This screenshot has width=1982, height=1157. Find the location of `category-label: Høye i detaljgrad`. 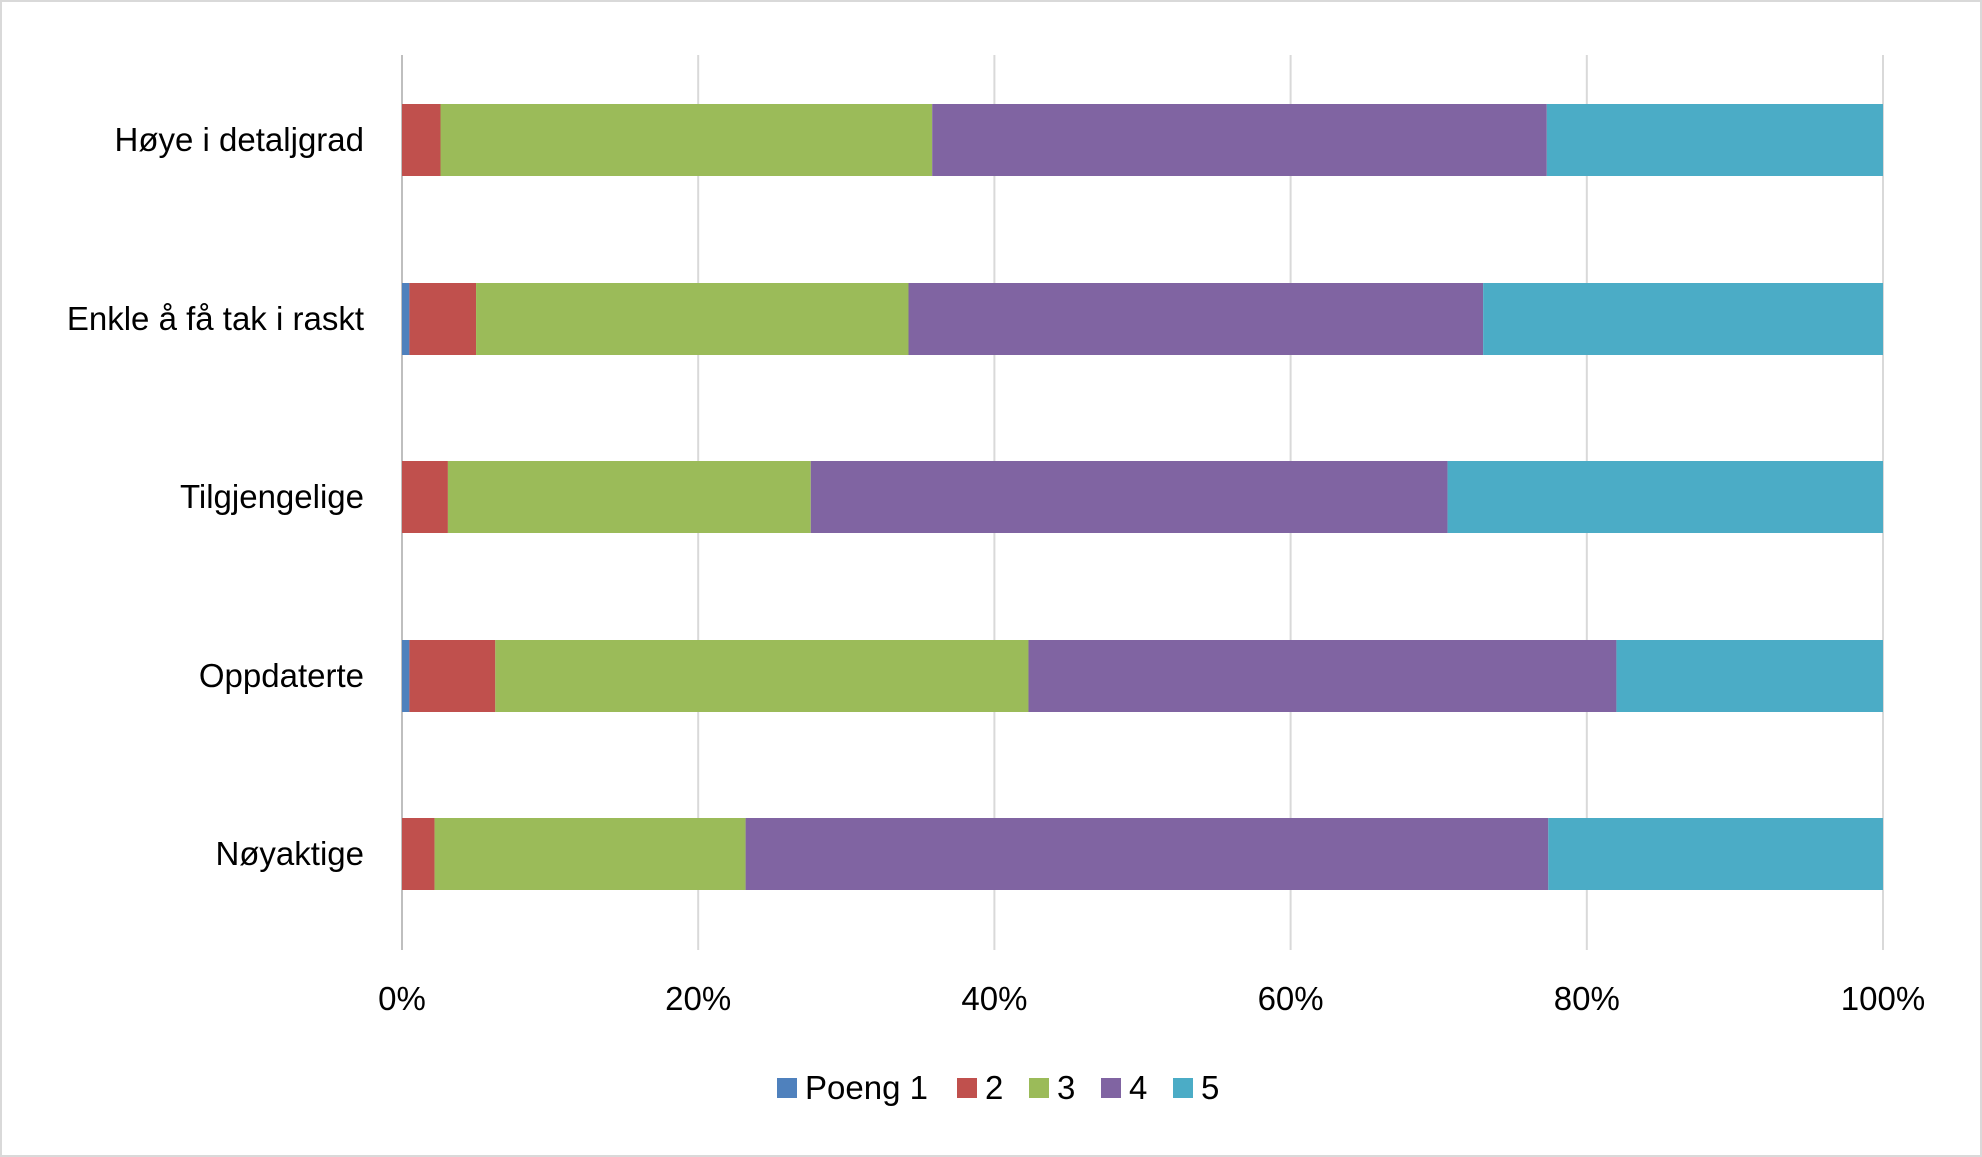

category-label: Høye i detaljgrad is located at coordinates (239, 139).